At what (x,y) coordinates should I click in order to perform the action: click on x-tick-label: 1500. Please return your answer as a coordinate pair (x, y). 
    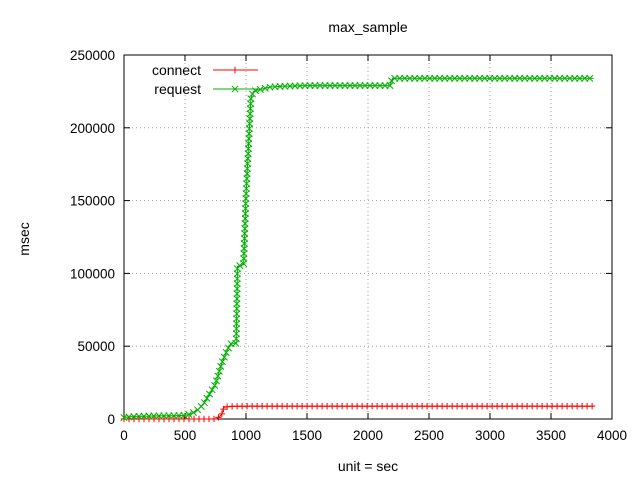
    Looking at the image, I should click on (307, 435).